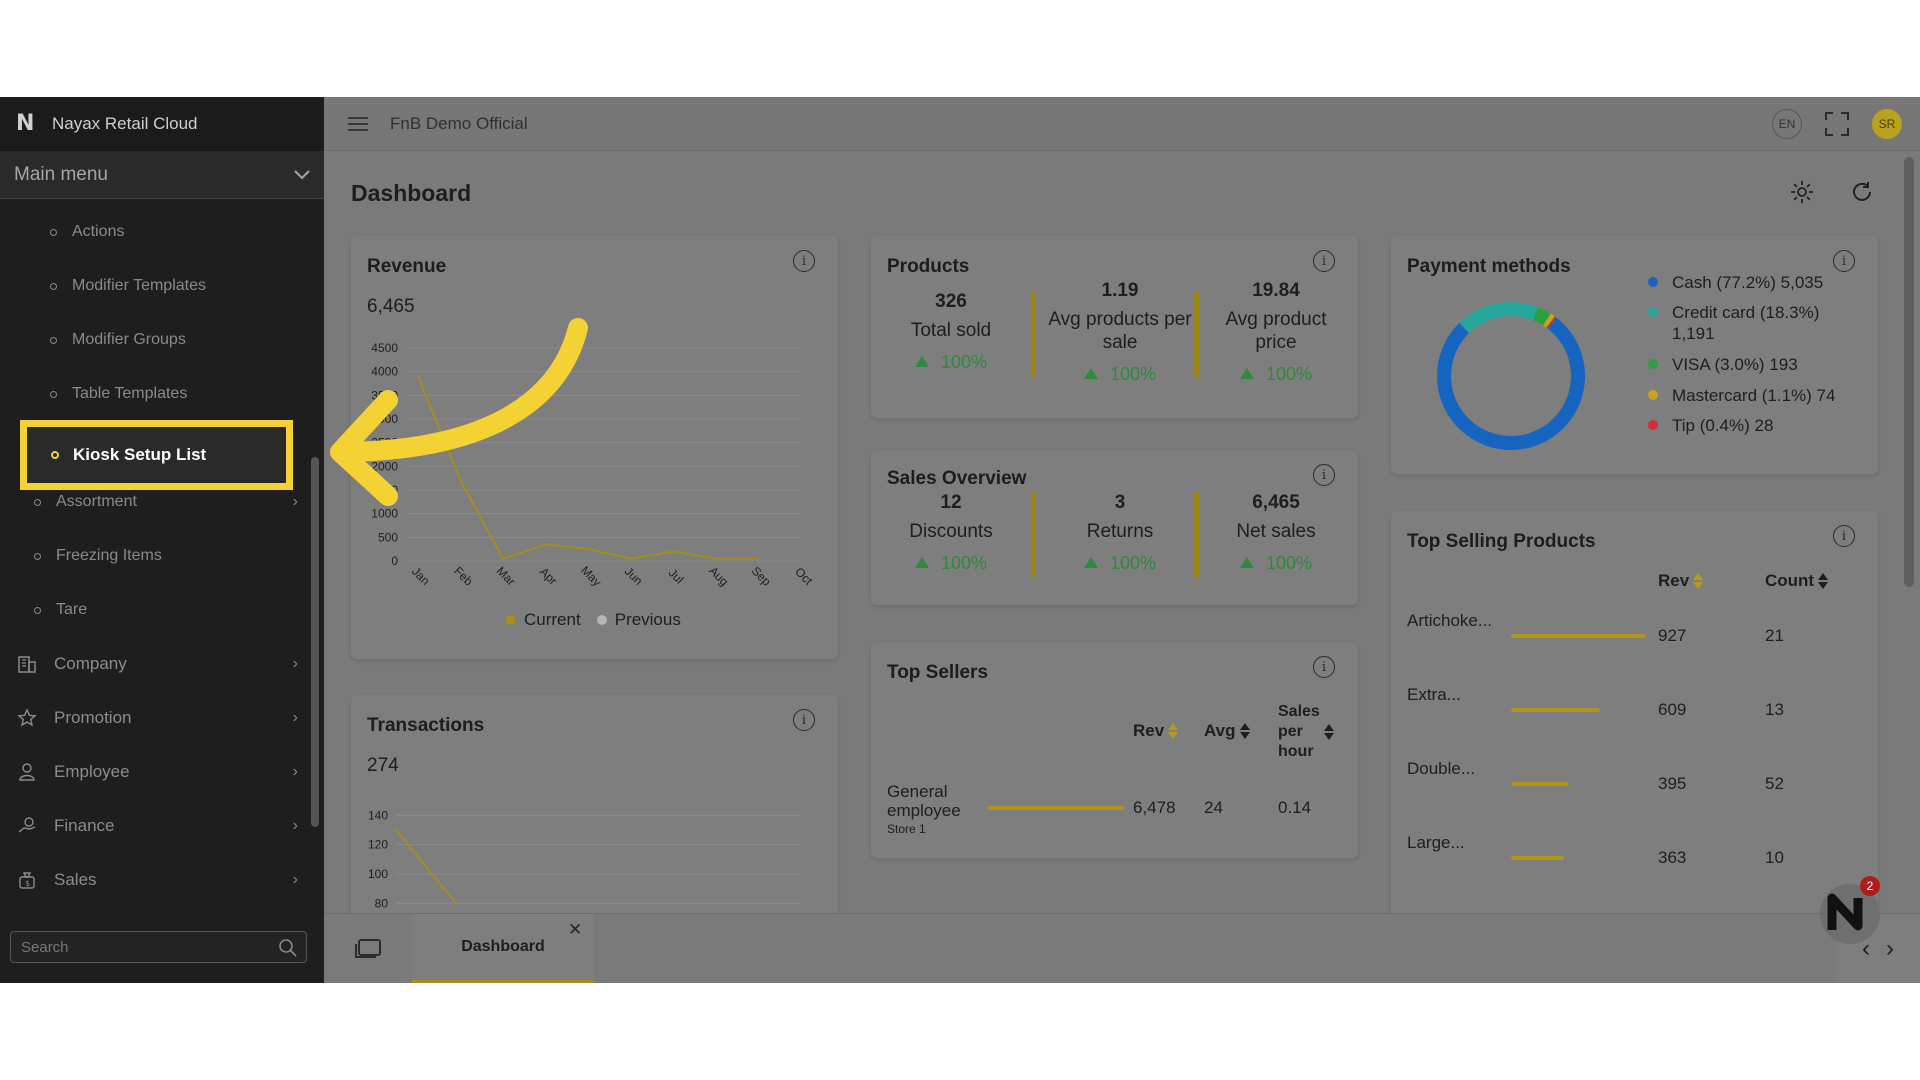  Describe the element at coordinates (45, 947) in the screenshot. I see `search-placeholder: Search` at that location.